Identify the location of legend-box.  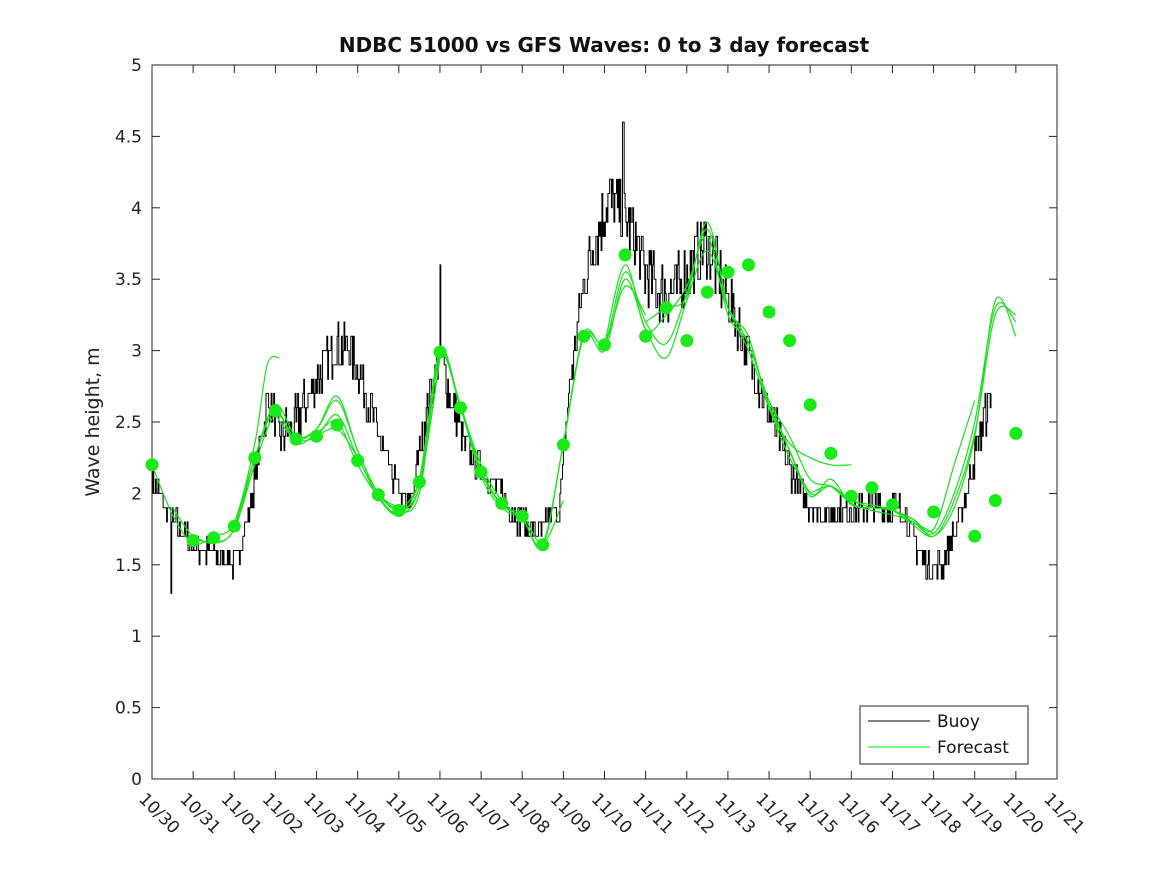
(944, 735).